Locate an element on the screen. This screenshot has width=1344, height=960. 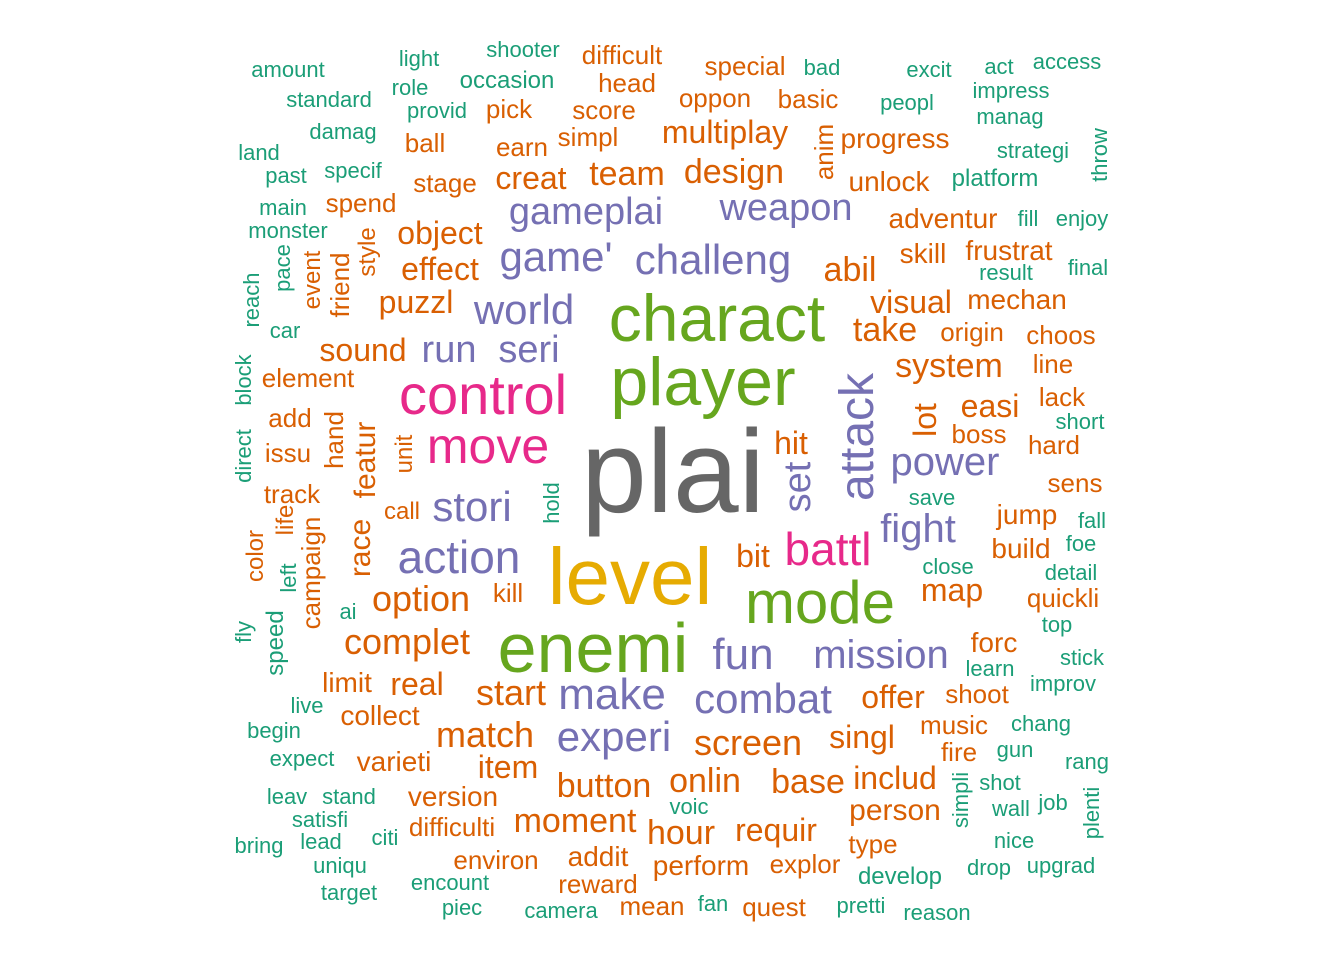
word-hold: hold is located at coordinates (551, 503).